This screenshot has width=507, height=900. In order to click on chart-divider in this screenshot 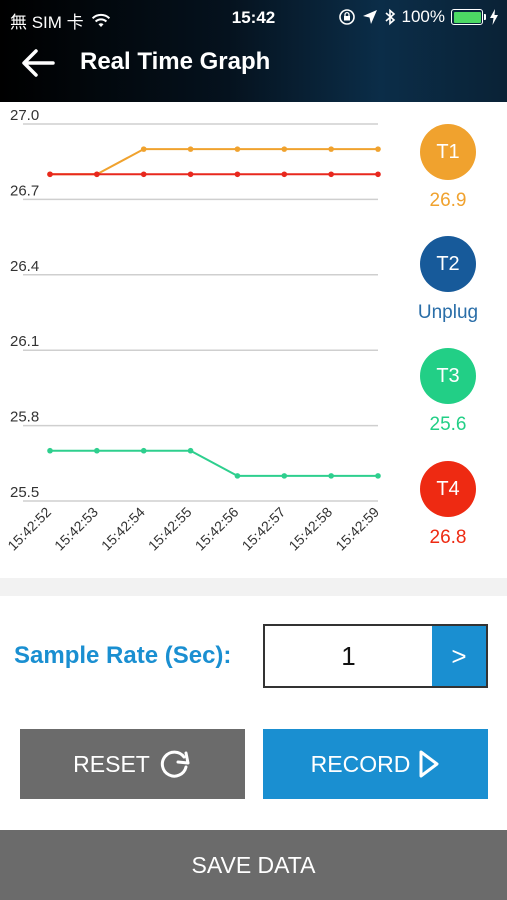, I will do `click(253, 587)`.